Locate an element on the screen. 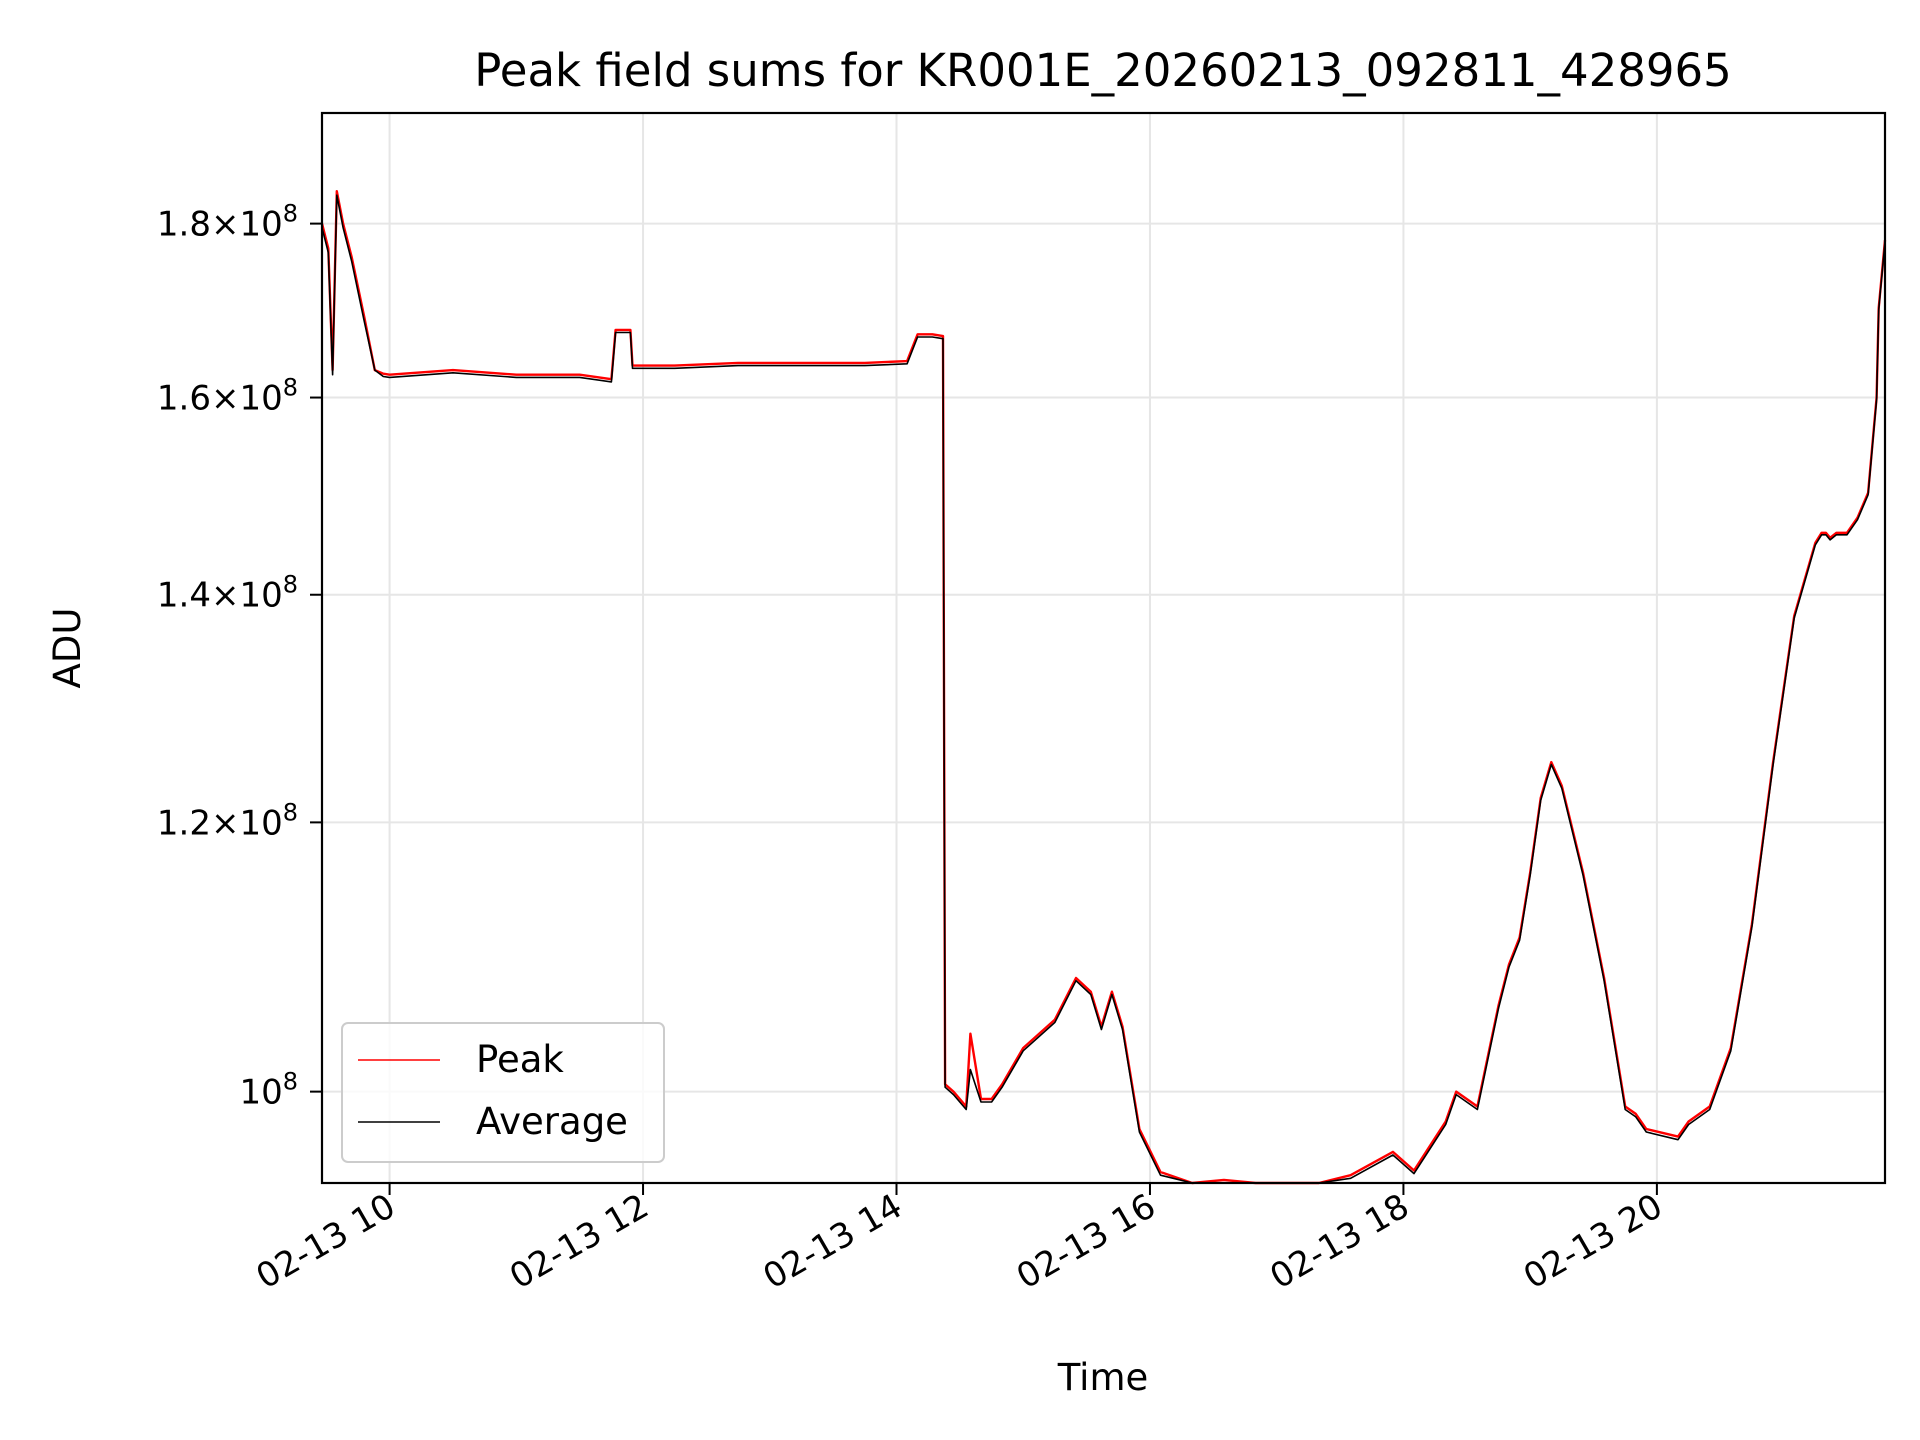  legend-box is located at coordinates (503, 1092).